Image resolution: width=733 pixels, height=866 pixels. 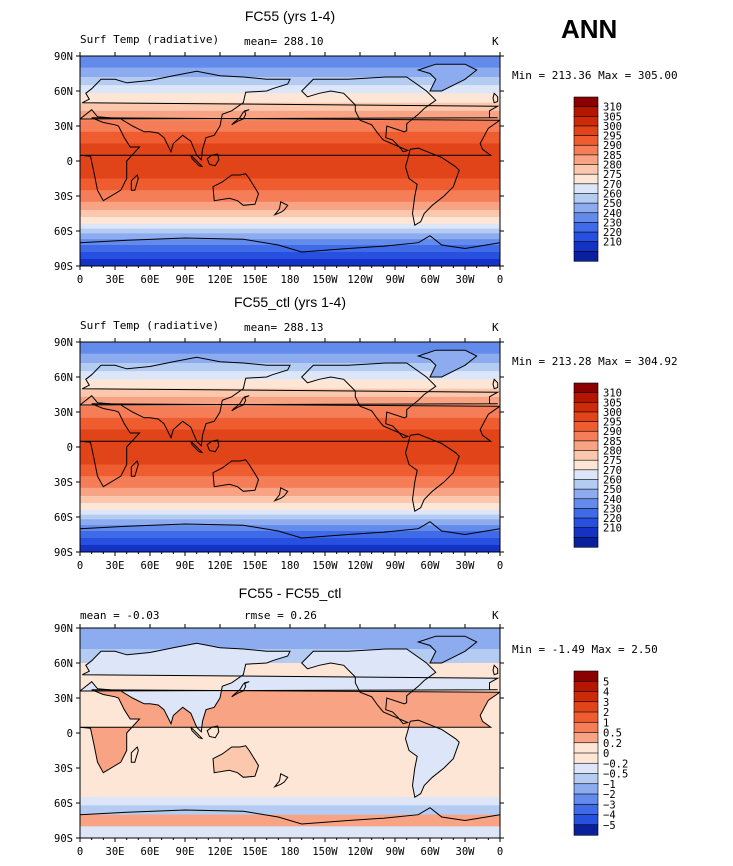 What do you see at coordinates (281, 780) in the screenshot?
I see `panel-3-coast-newzealand` at bounding box center [281, 780].